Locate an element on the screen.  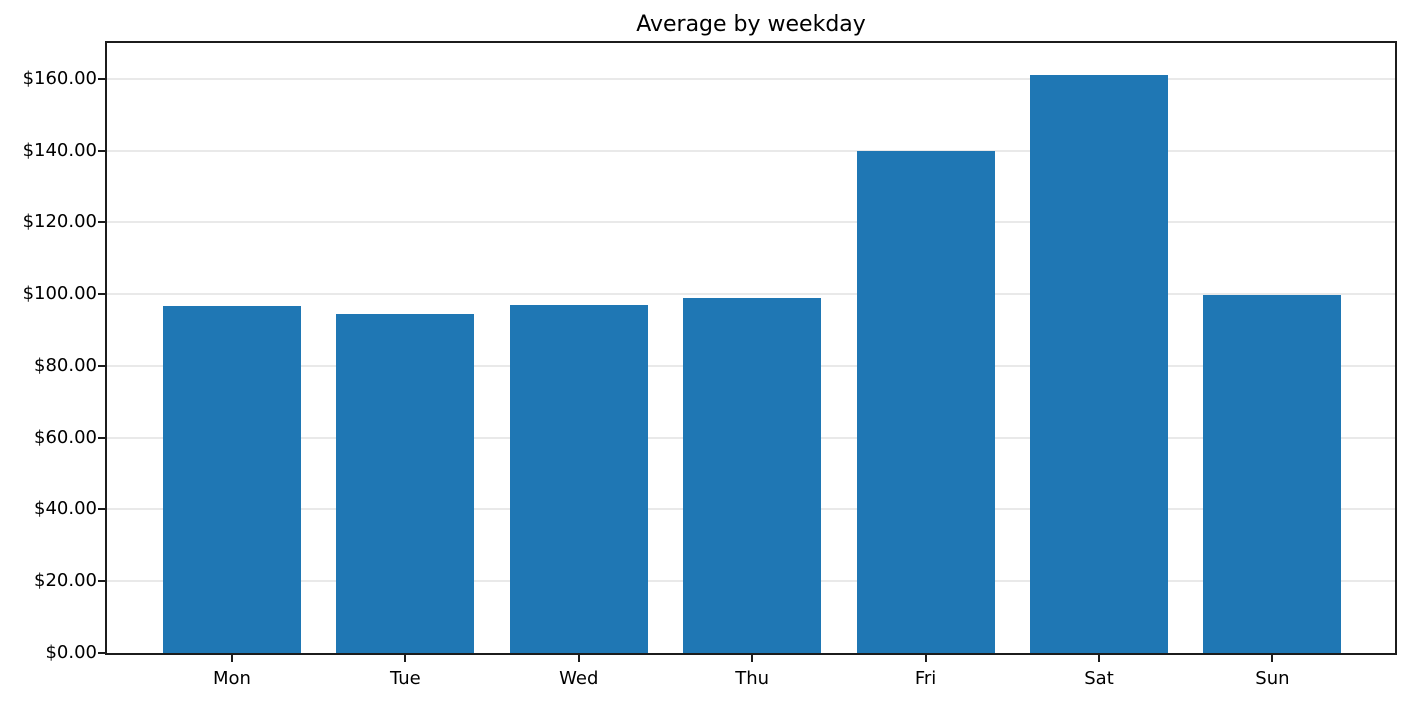
y-tick-label-20: $20.00 is located at coordinates (65, 581).